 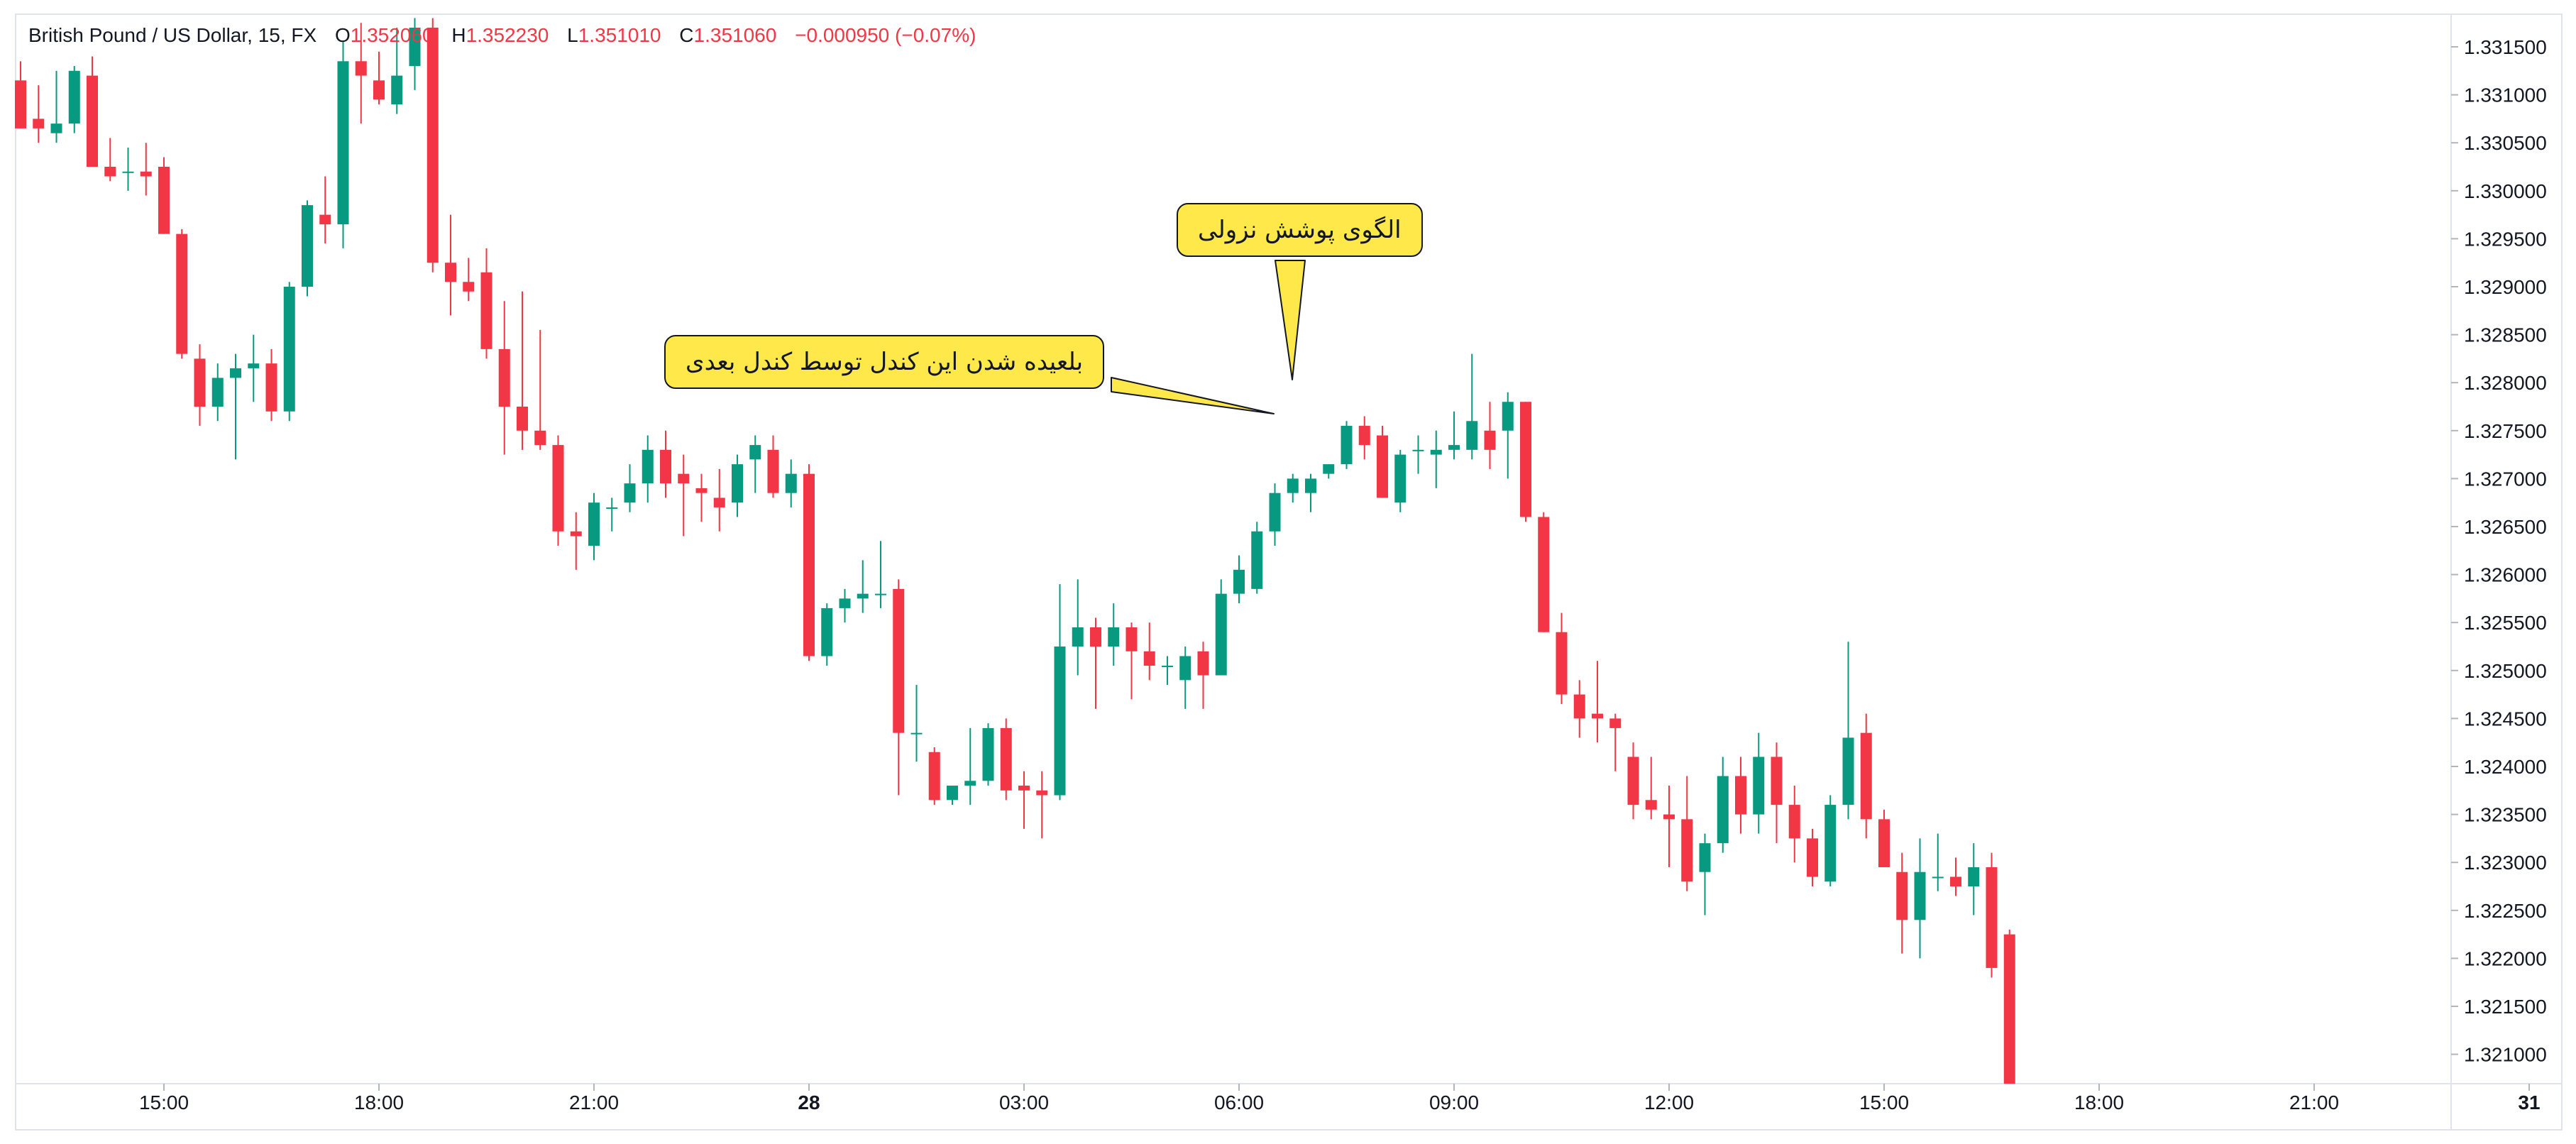 What do you see at coordinates (1208, 337) in the screenshot?
I see `callout-pointers` at bounding box center [1208, 337].